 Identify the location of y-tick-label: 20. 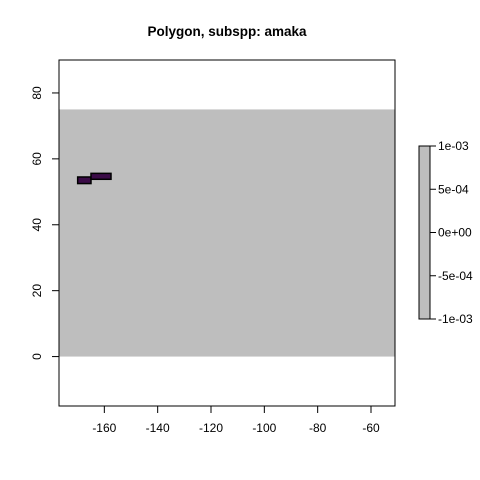
(37, 291).